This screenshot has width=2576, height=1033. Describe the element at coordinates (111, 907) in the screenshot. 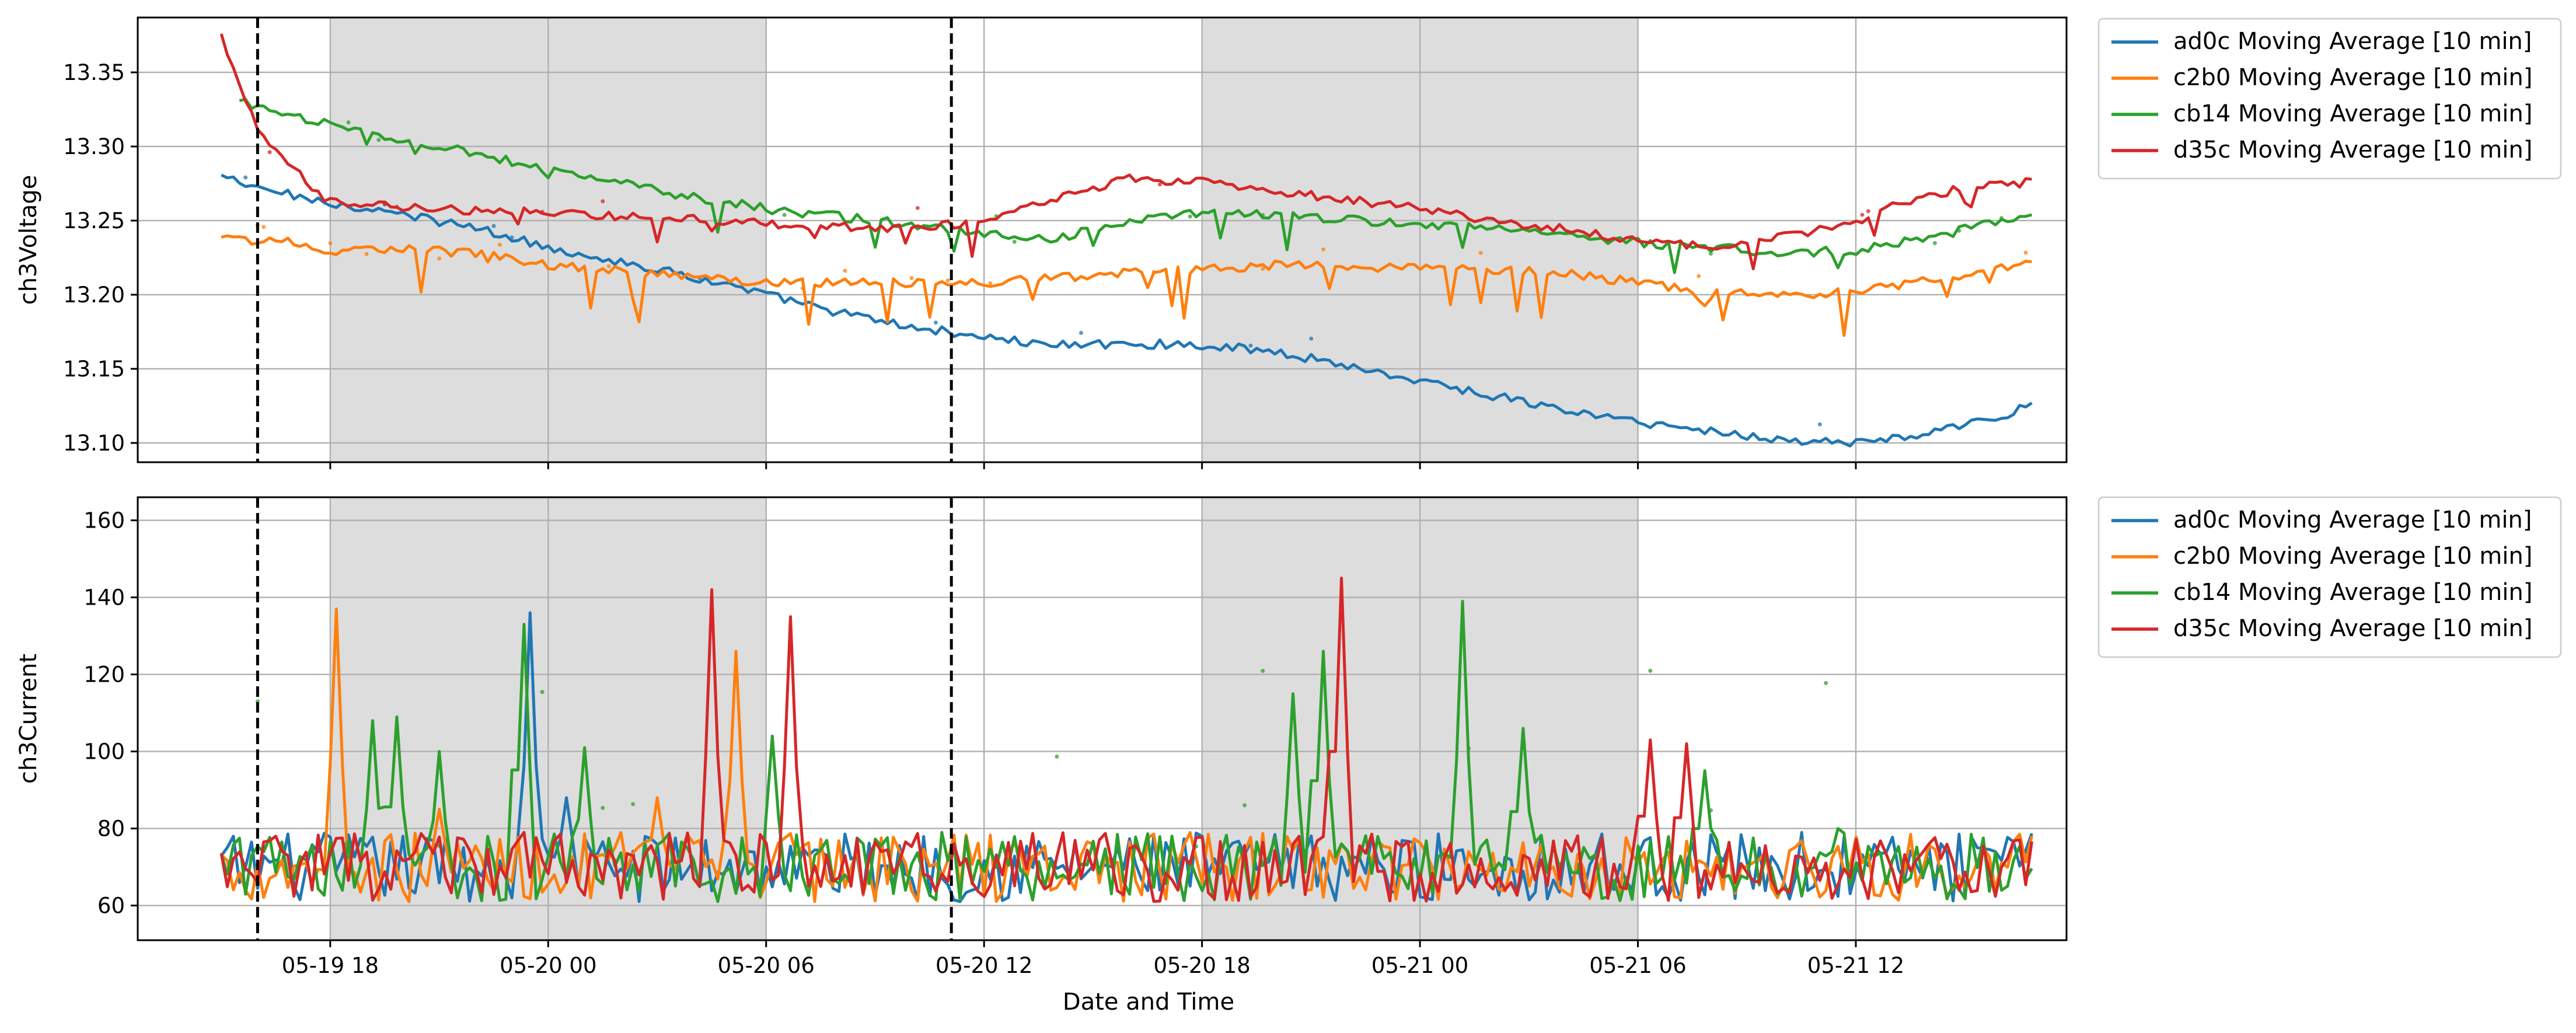

I see `y-tick-label: 60` at that location.